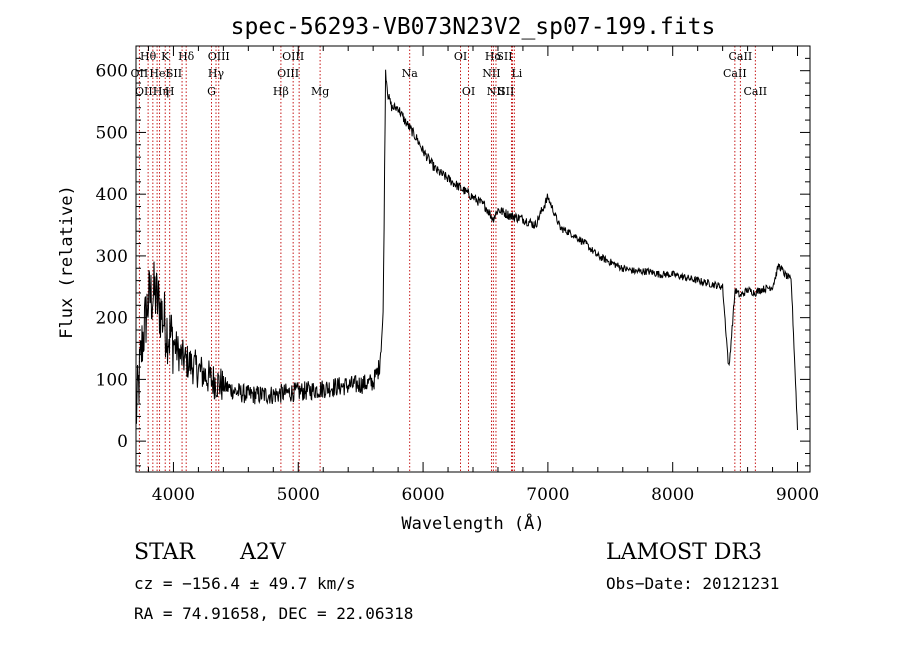  I want to click on x-tick-label: 4000, so click(173, 495).